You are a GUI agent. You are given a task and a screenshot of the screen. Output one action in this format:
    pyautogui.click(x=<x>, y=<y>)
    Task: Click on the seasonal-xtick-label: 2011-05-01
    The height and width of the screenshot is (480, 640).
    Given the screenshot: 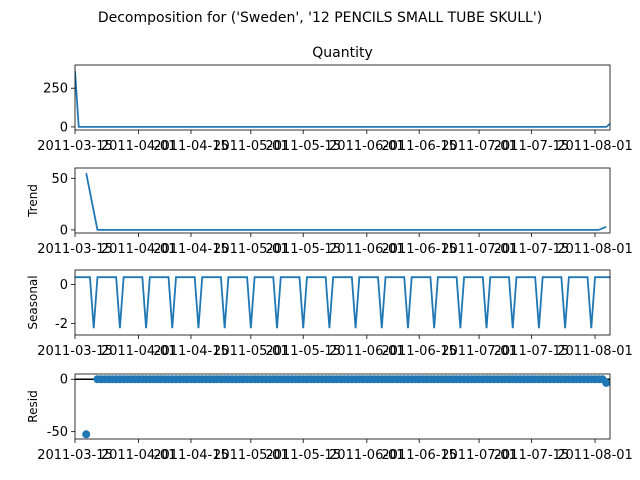 What is the action you would take?
    pyautogui.click(x=251, y=351)
    